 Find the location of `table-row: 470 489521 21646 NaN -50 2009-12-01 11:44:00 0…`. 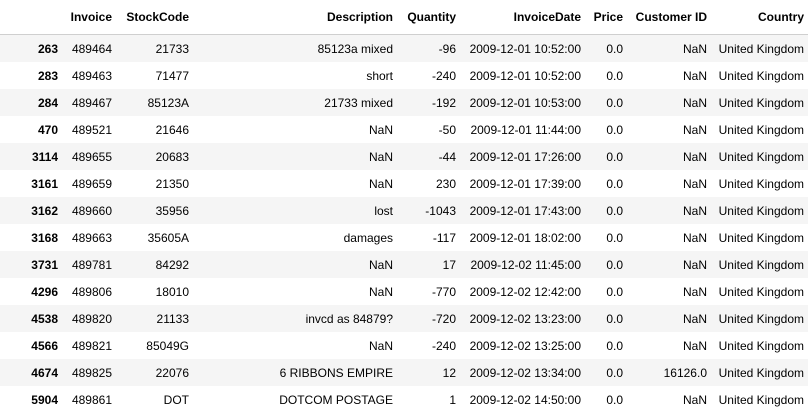

table-row: 470 489521 21646 NaN -50 2009-12-01 11:44:00 0… is located at coordinates (404, 129).